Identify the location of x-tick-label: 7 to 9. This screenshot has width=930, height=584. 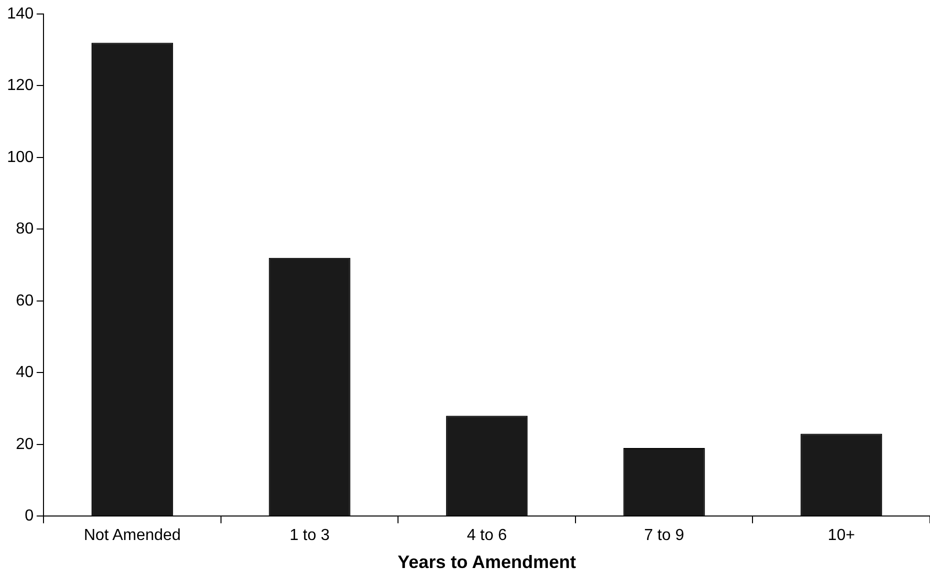
(664, 535).